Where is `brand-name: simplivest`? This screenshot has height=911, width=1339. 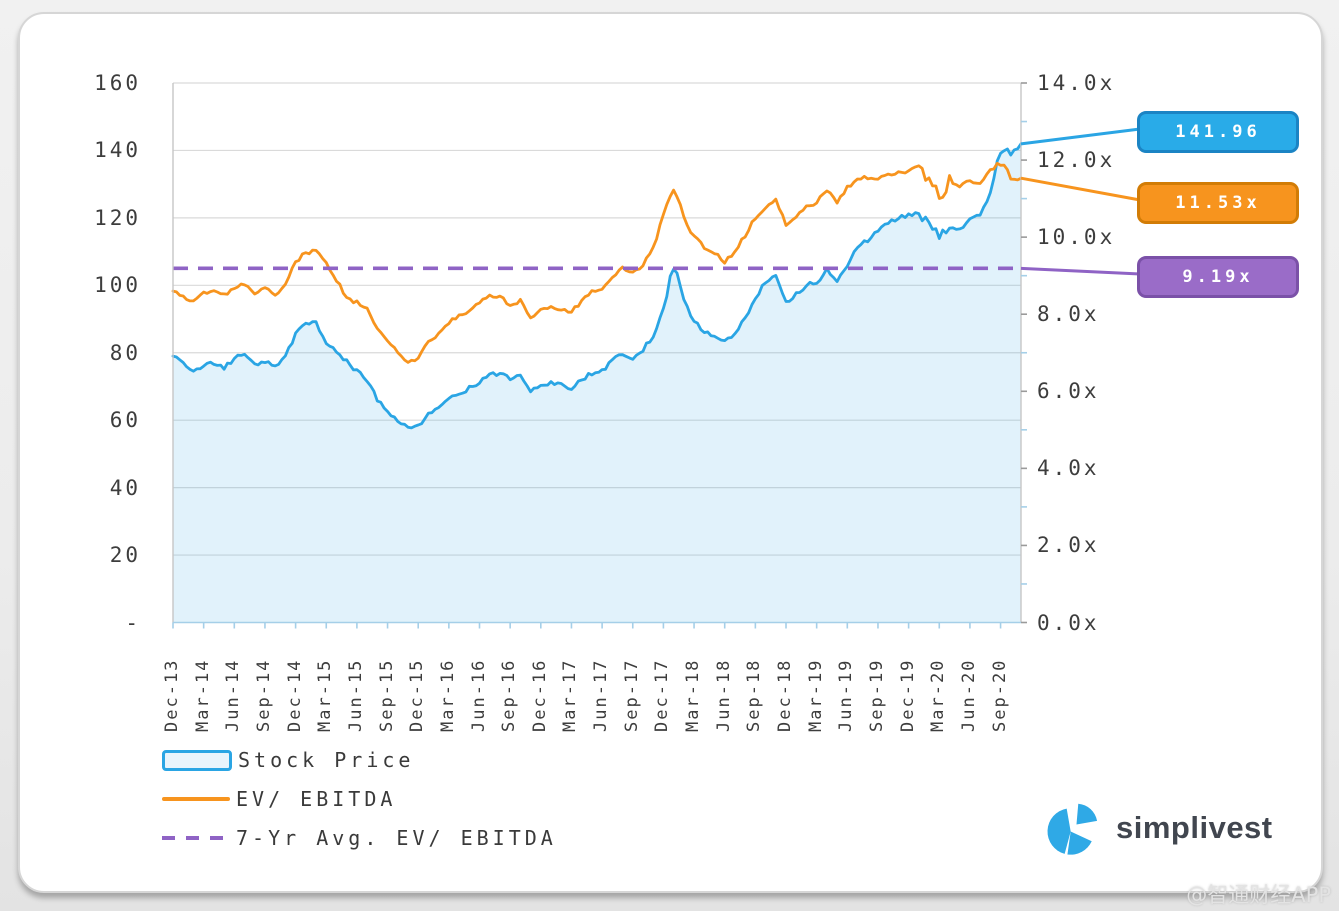
brand-name: simplivest is located at coordinates (1194, 827).